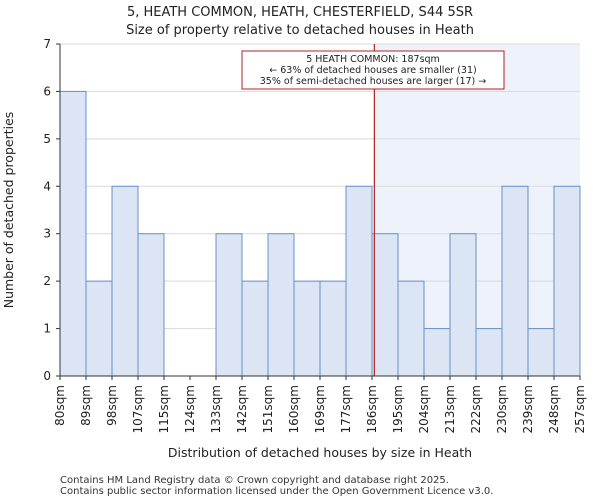 The width and height of the screenshot is (600, 500). Describe the element at coordinates (476, 409) in the screenshot. I see `x-tick-label-222sqm: 222sqm` at that location.